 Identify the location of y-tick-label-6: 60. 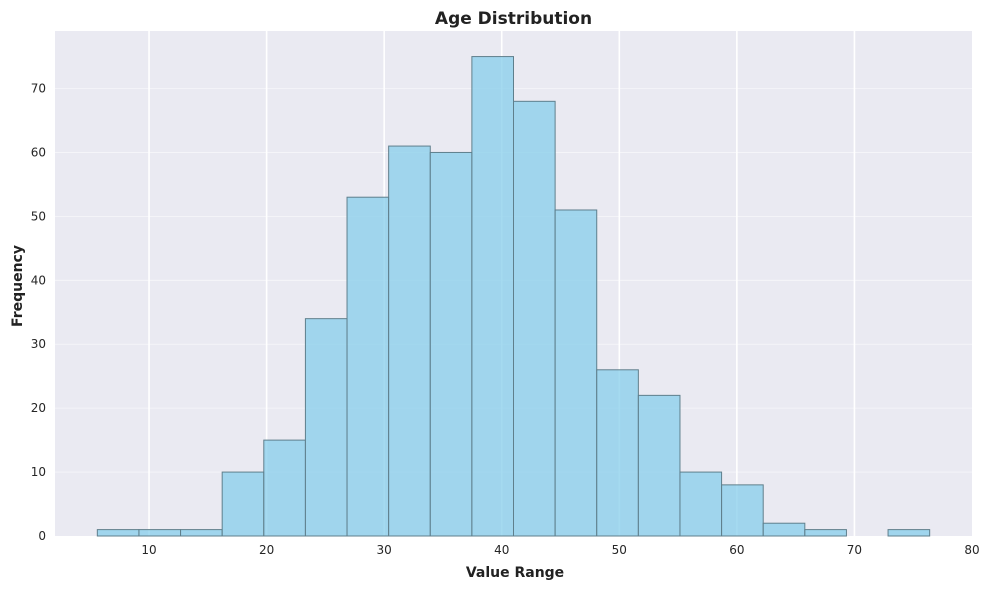
(38, 152).